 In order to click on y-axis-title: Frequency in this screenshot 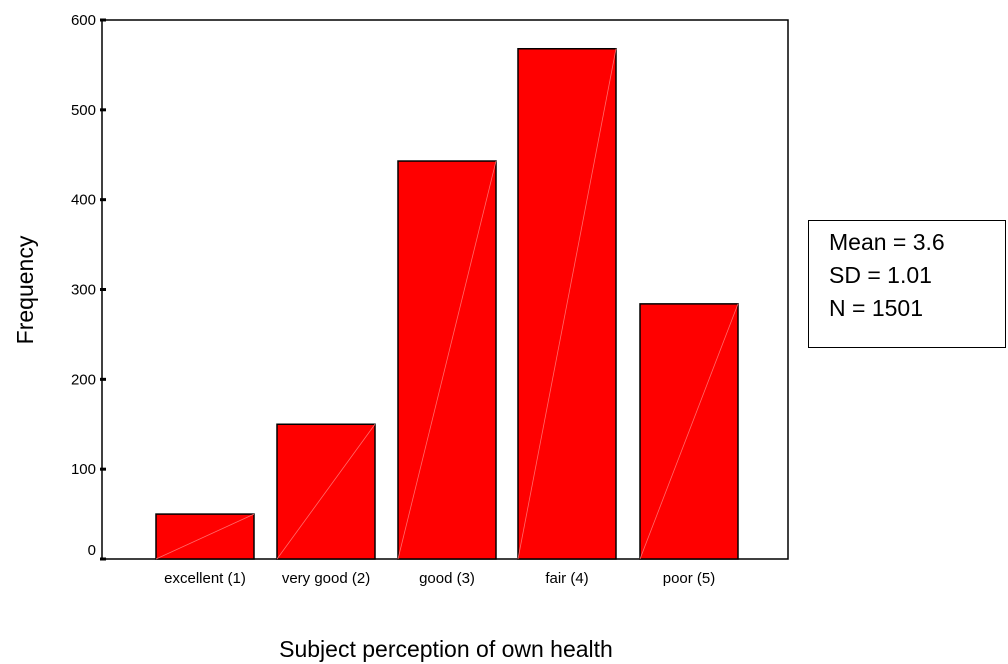, I will do `click(25, 289)`.